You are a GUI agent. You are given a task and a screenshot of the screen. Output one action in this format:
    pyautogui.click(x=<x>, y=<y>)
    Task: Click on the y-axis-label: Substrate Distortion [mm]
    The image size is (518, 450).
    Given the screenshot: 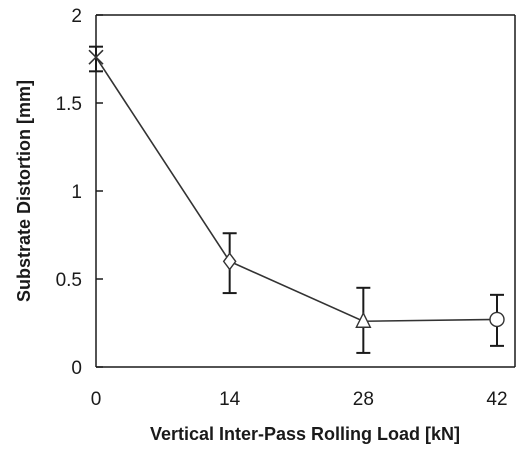 What is the action you would take?
    pyautogui.click(x=24, y=191)
    